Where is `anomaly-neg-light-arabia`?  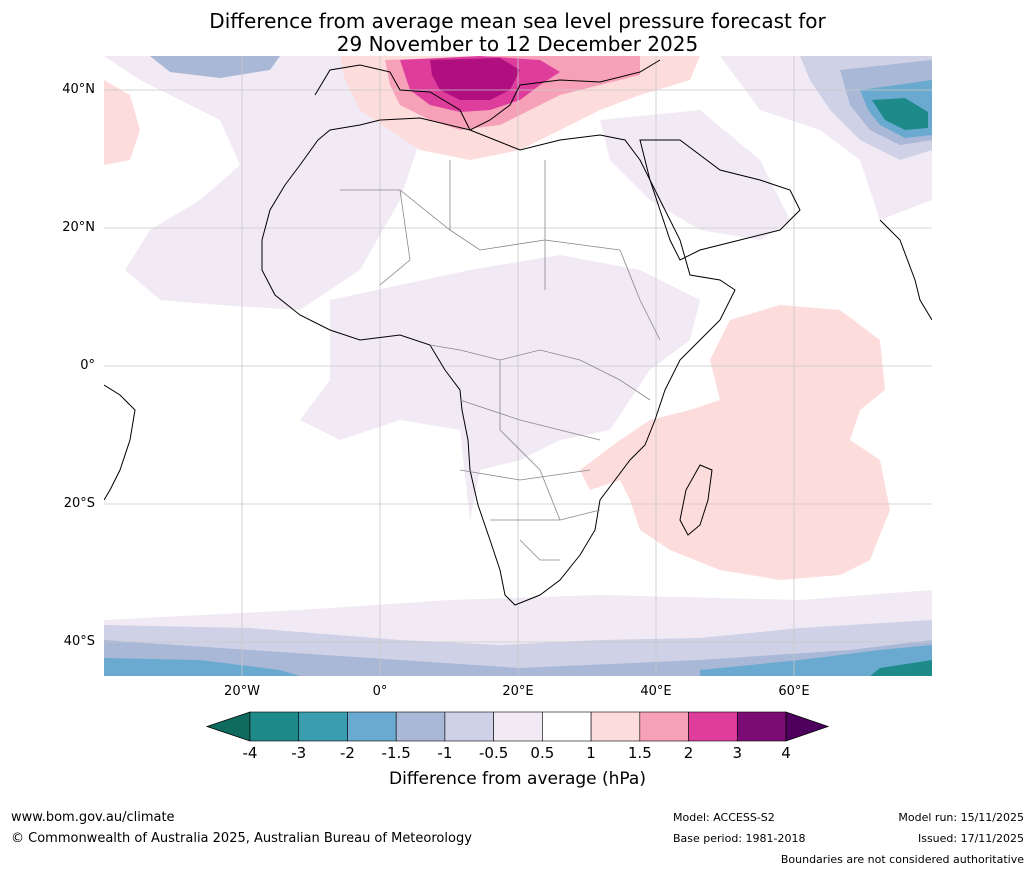
anomaly-neg-light-arabia is located at coordinates (695, 175).